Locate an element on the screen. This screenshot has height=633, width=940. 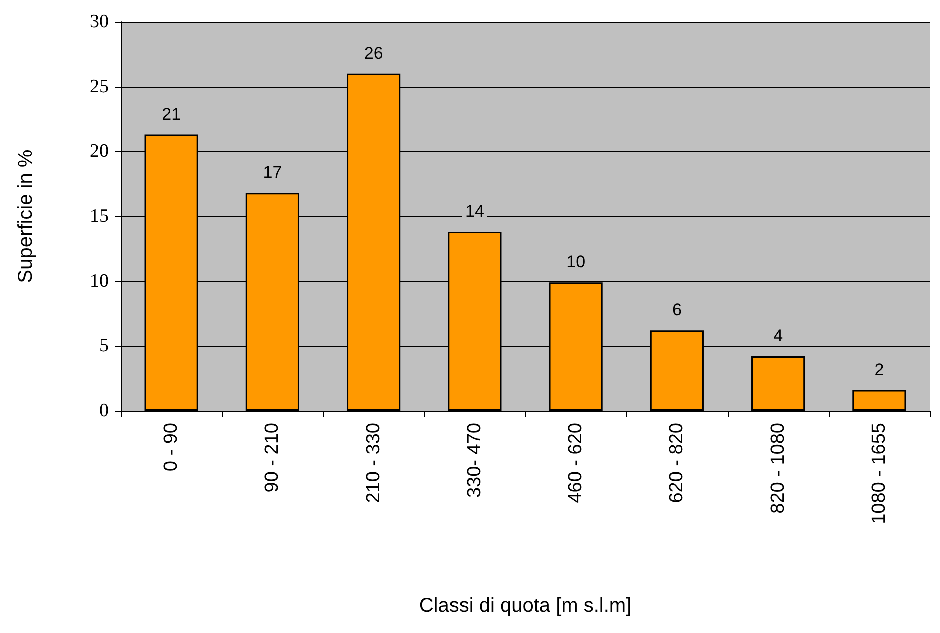
y-tick-label: 25 is located at coordinates (99, 87).